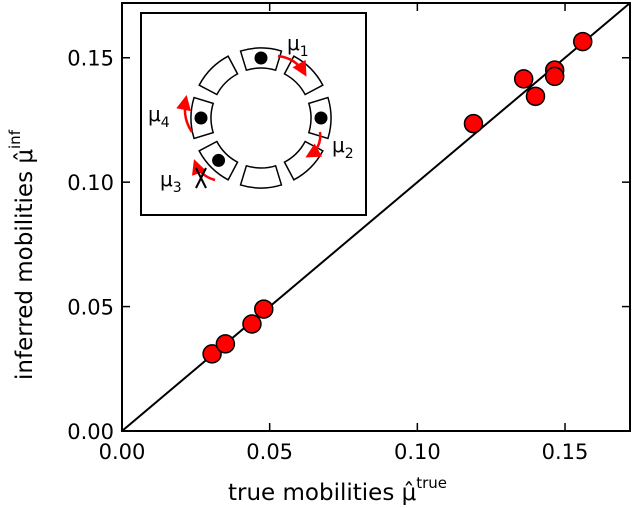 This screenshot has height=508, width=634. What do you see at coordinates (343, 147) in the screenshot?
I see `inset-label-mu2: μ2` at bounding box center [343, 147].